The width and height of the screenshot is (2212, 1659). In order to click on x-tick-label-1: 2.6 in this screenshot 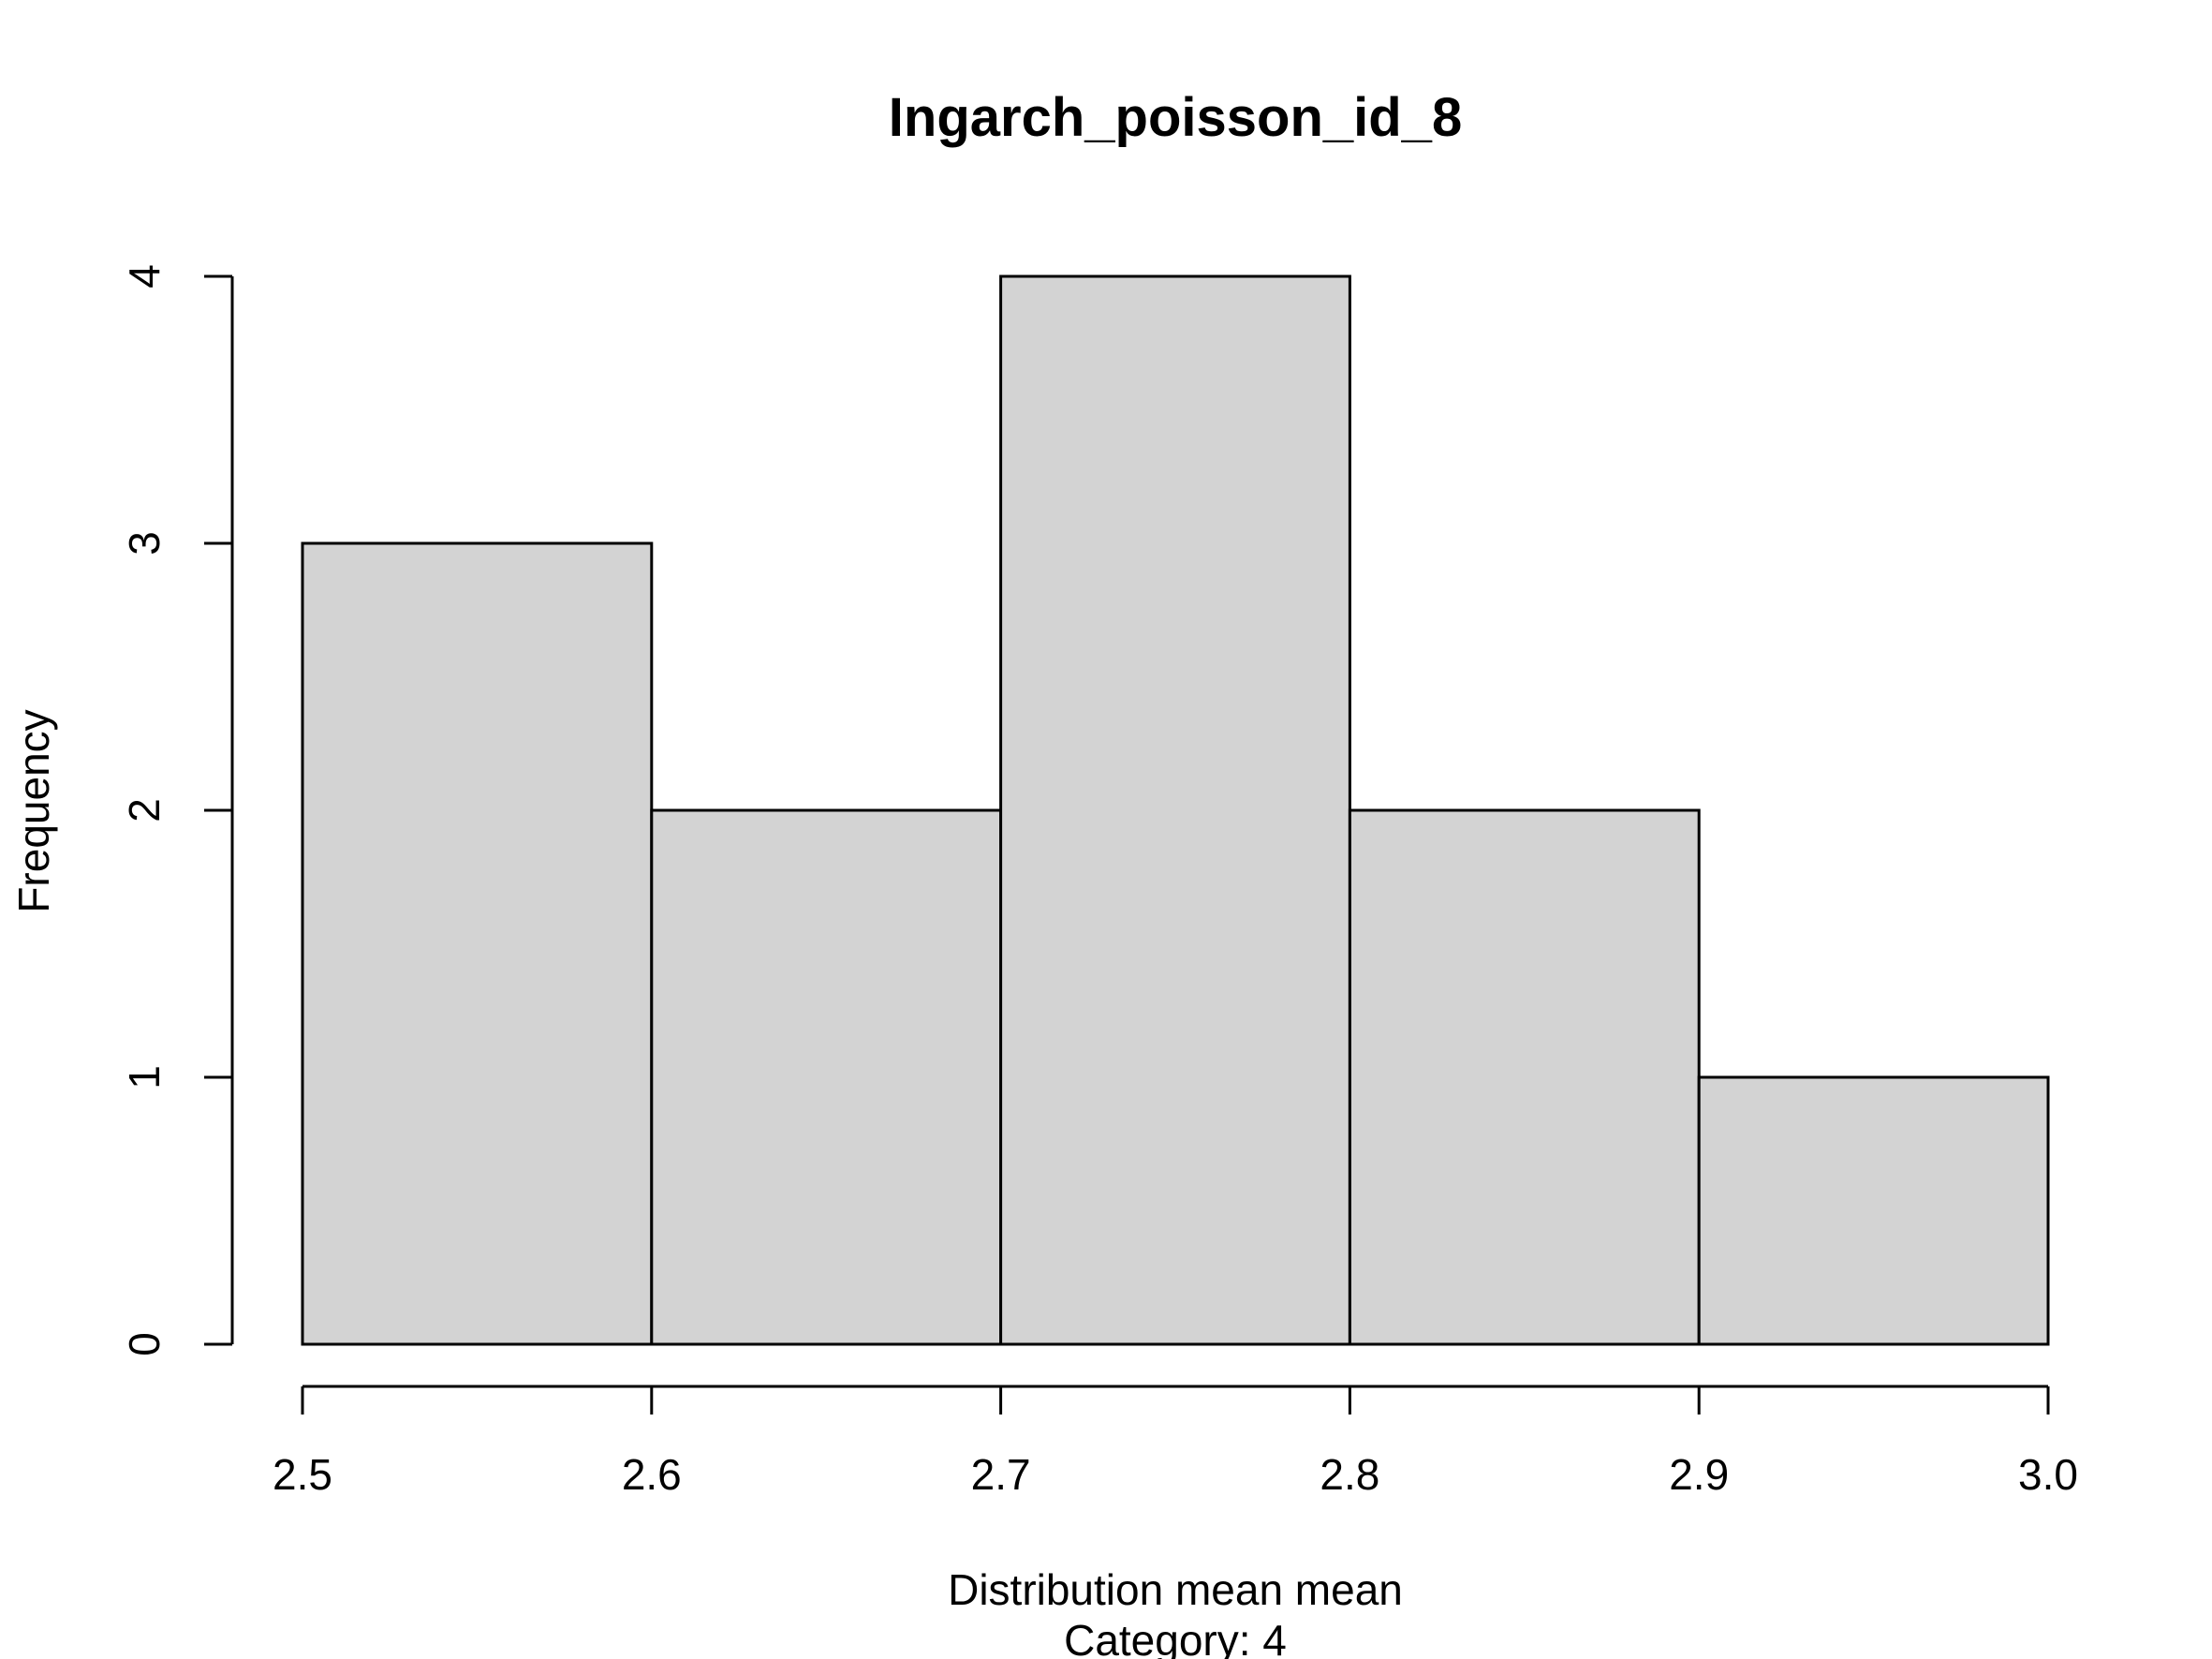, I will do `click(652, 1475)`.